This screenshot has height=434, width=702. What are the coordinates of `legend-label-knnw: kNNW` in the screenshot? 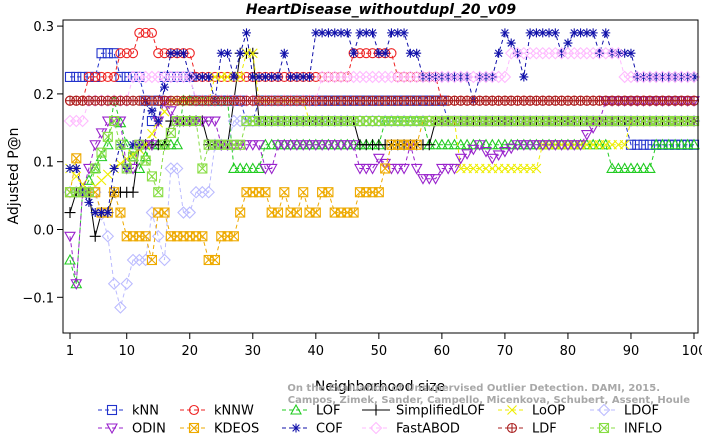 It's located at (234, 411).